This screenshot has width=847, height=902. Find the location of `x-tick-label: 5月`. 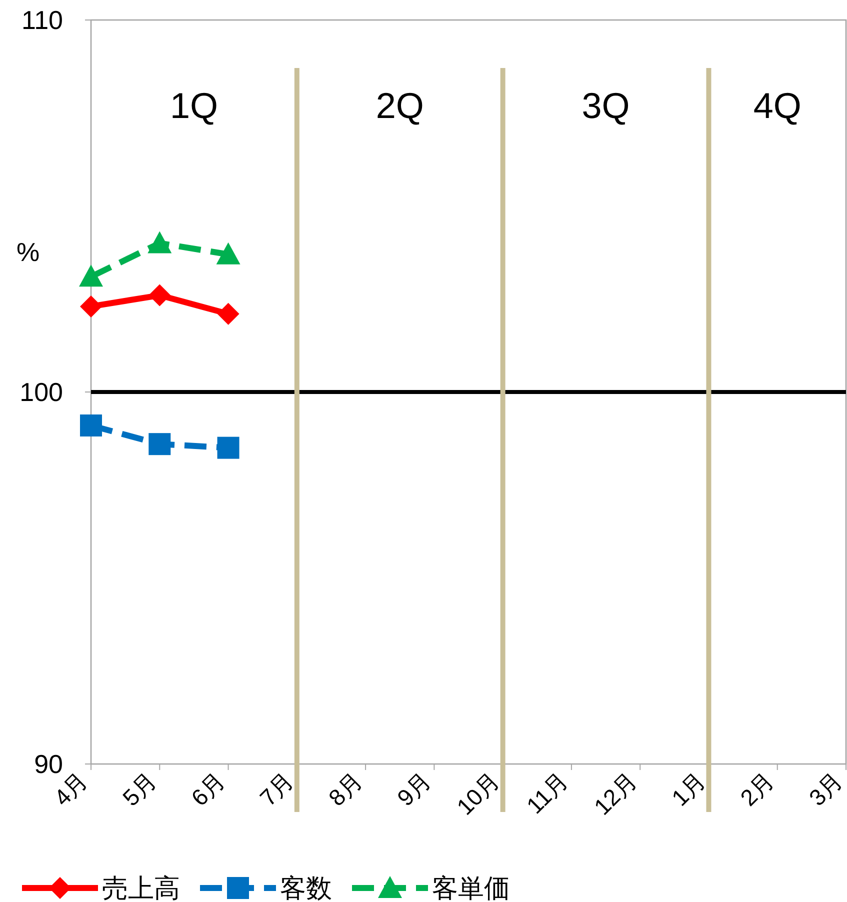

x-tick-label: 5月 is located at coordinates (139, 789).